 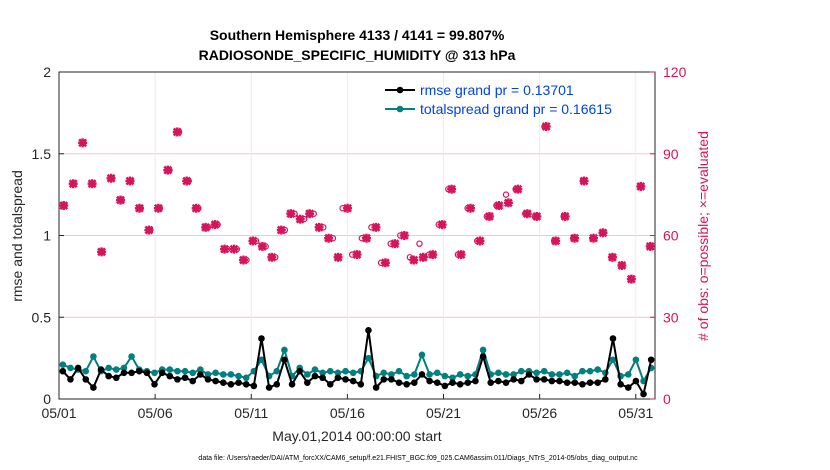 I want to click on y-left-tick-label: 1, so click(x=47, y=236).